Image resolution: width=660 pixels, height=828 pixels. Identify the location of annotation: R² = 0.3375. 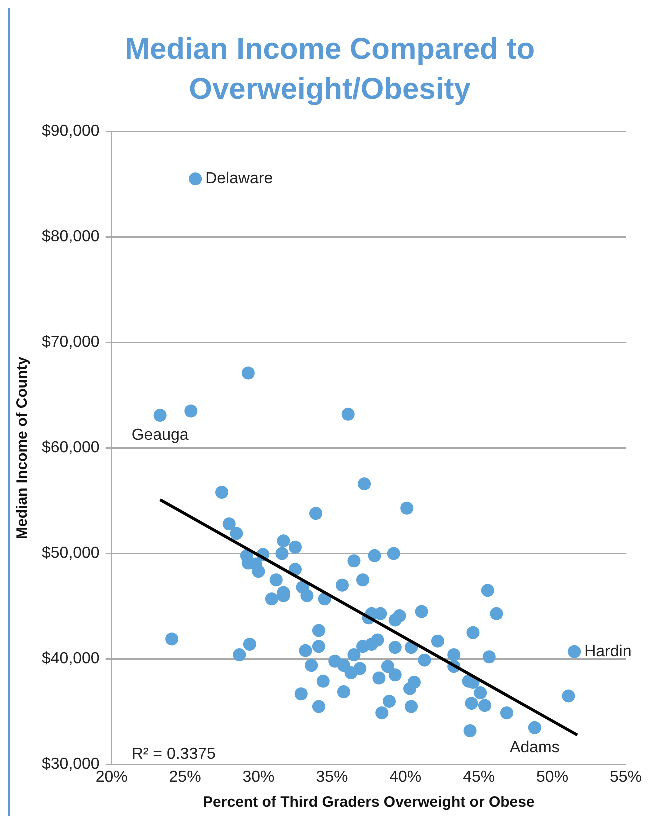
(174, 755).